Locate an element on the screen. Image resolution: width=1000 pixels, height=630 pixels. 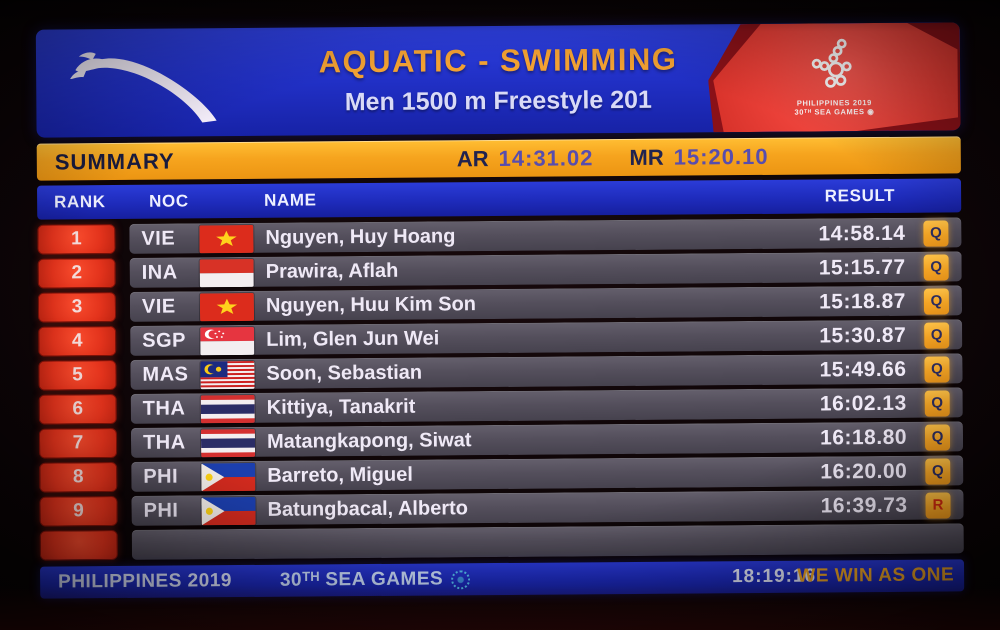
asian-record: AR 14:31.02 is located at coordinates (525, 158).